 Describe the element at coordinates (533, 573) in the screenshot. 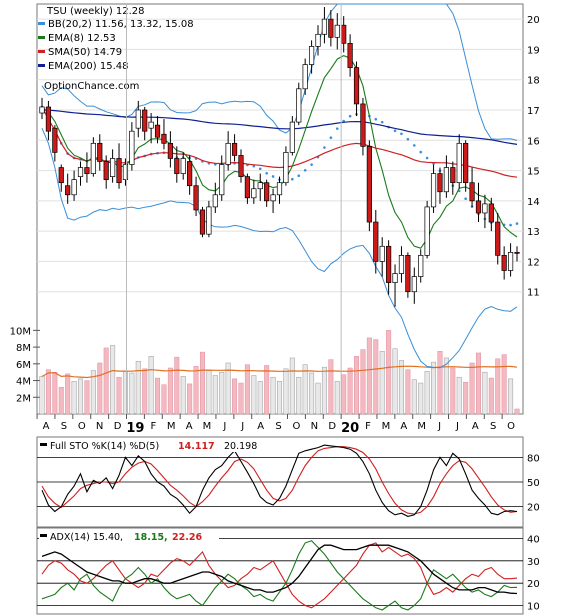

I see `adx-axis-ticks: 10 20 30 40` at that location.